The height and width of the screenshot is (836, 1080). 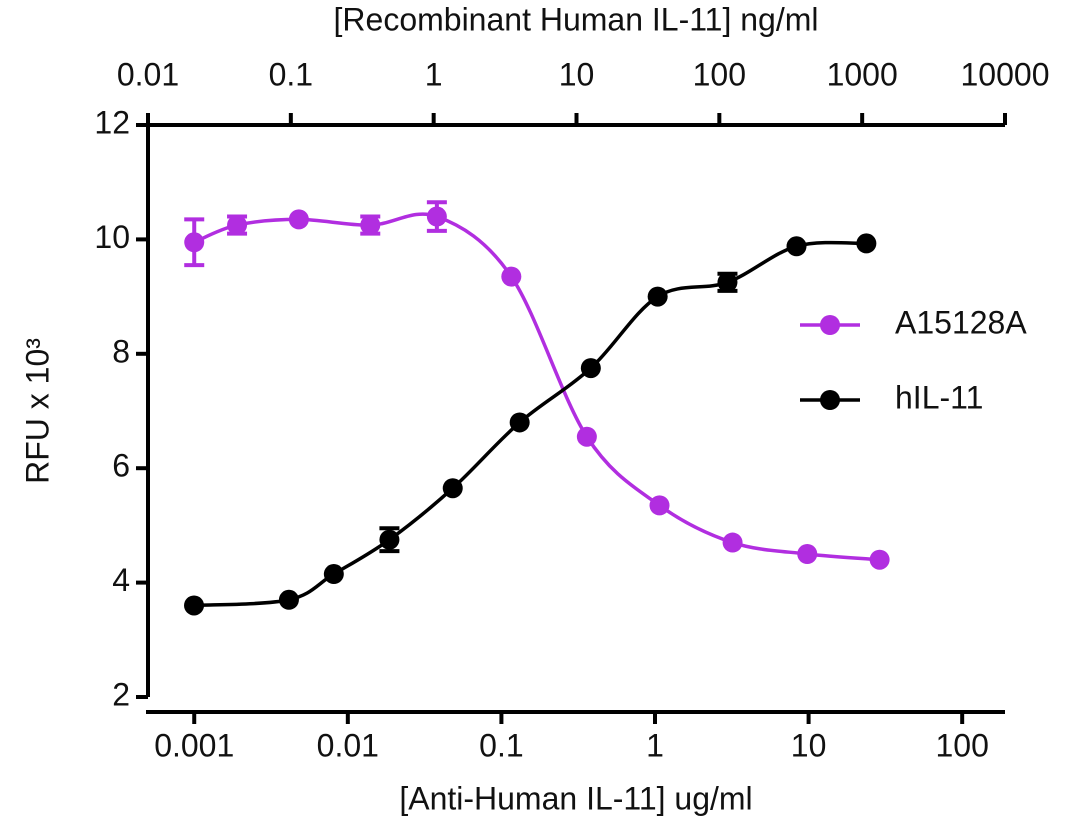 I want to click on x2-tick-label: 1000, so click(x=862, y=74).